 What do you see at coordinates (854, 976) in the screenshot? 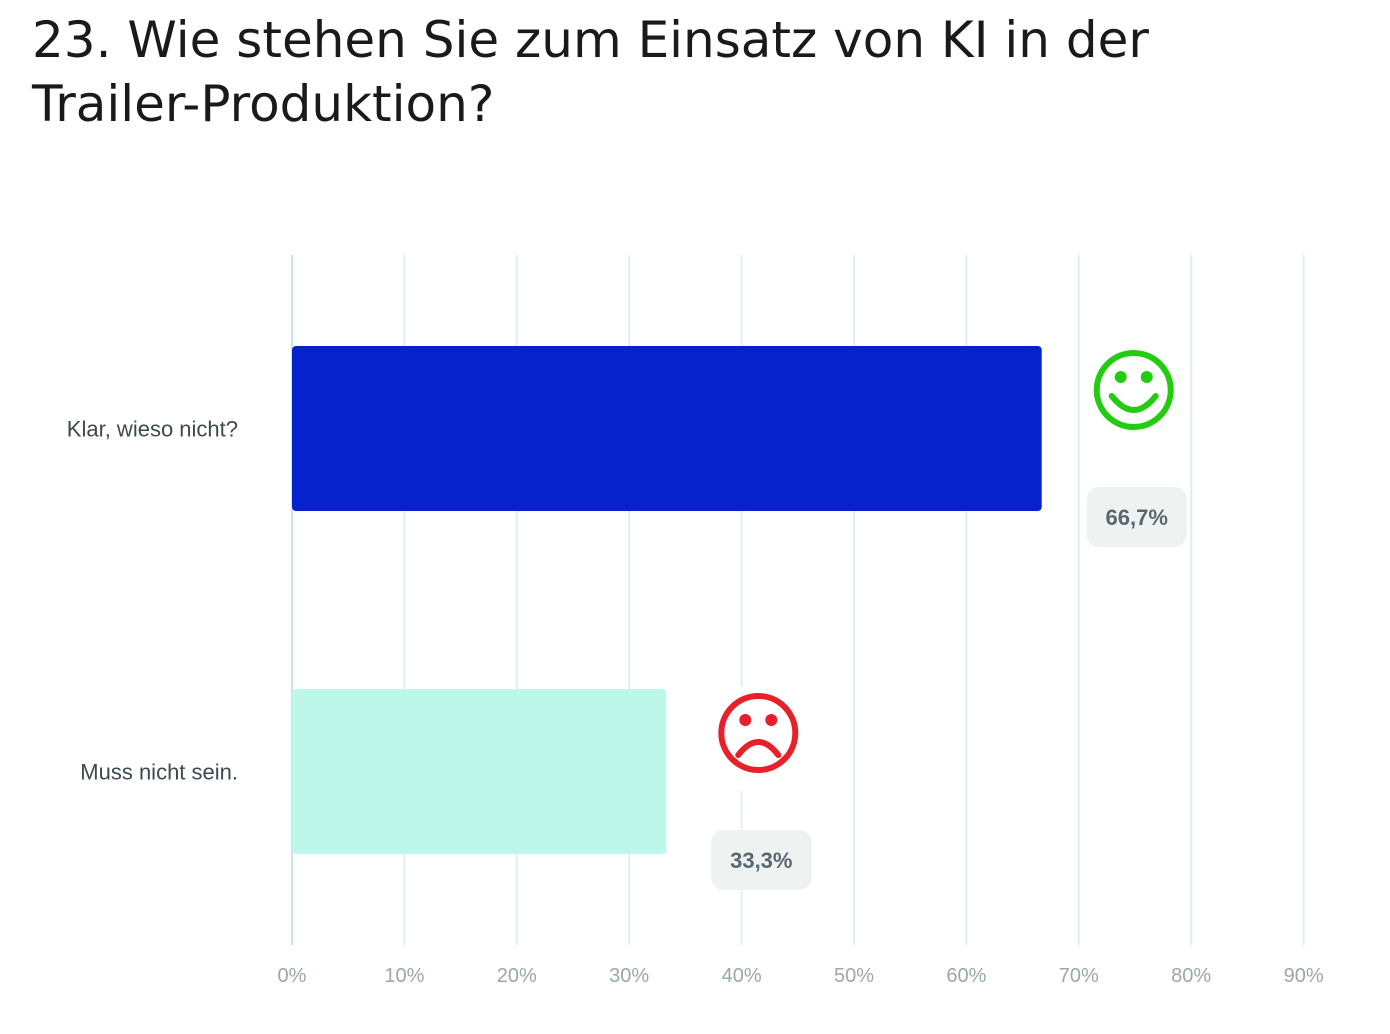
I see `x-tick-label: 50%` at bounding box center [854, 976].